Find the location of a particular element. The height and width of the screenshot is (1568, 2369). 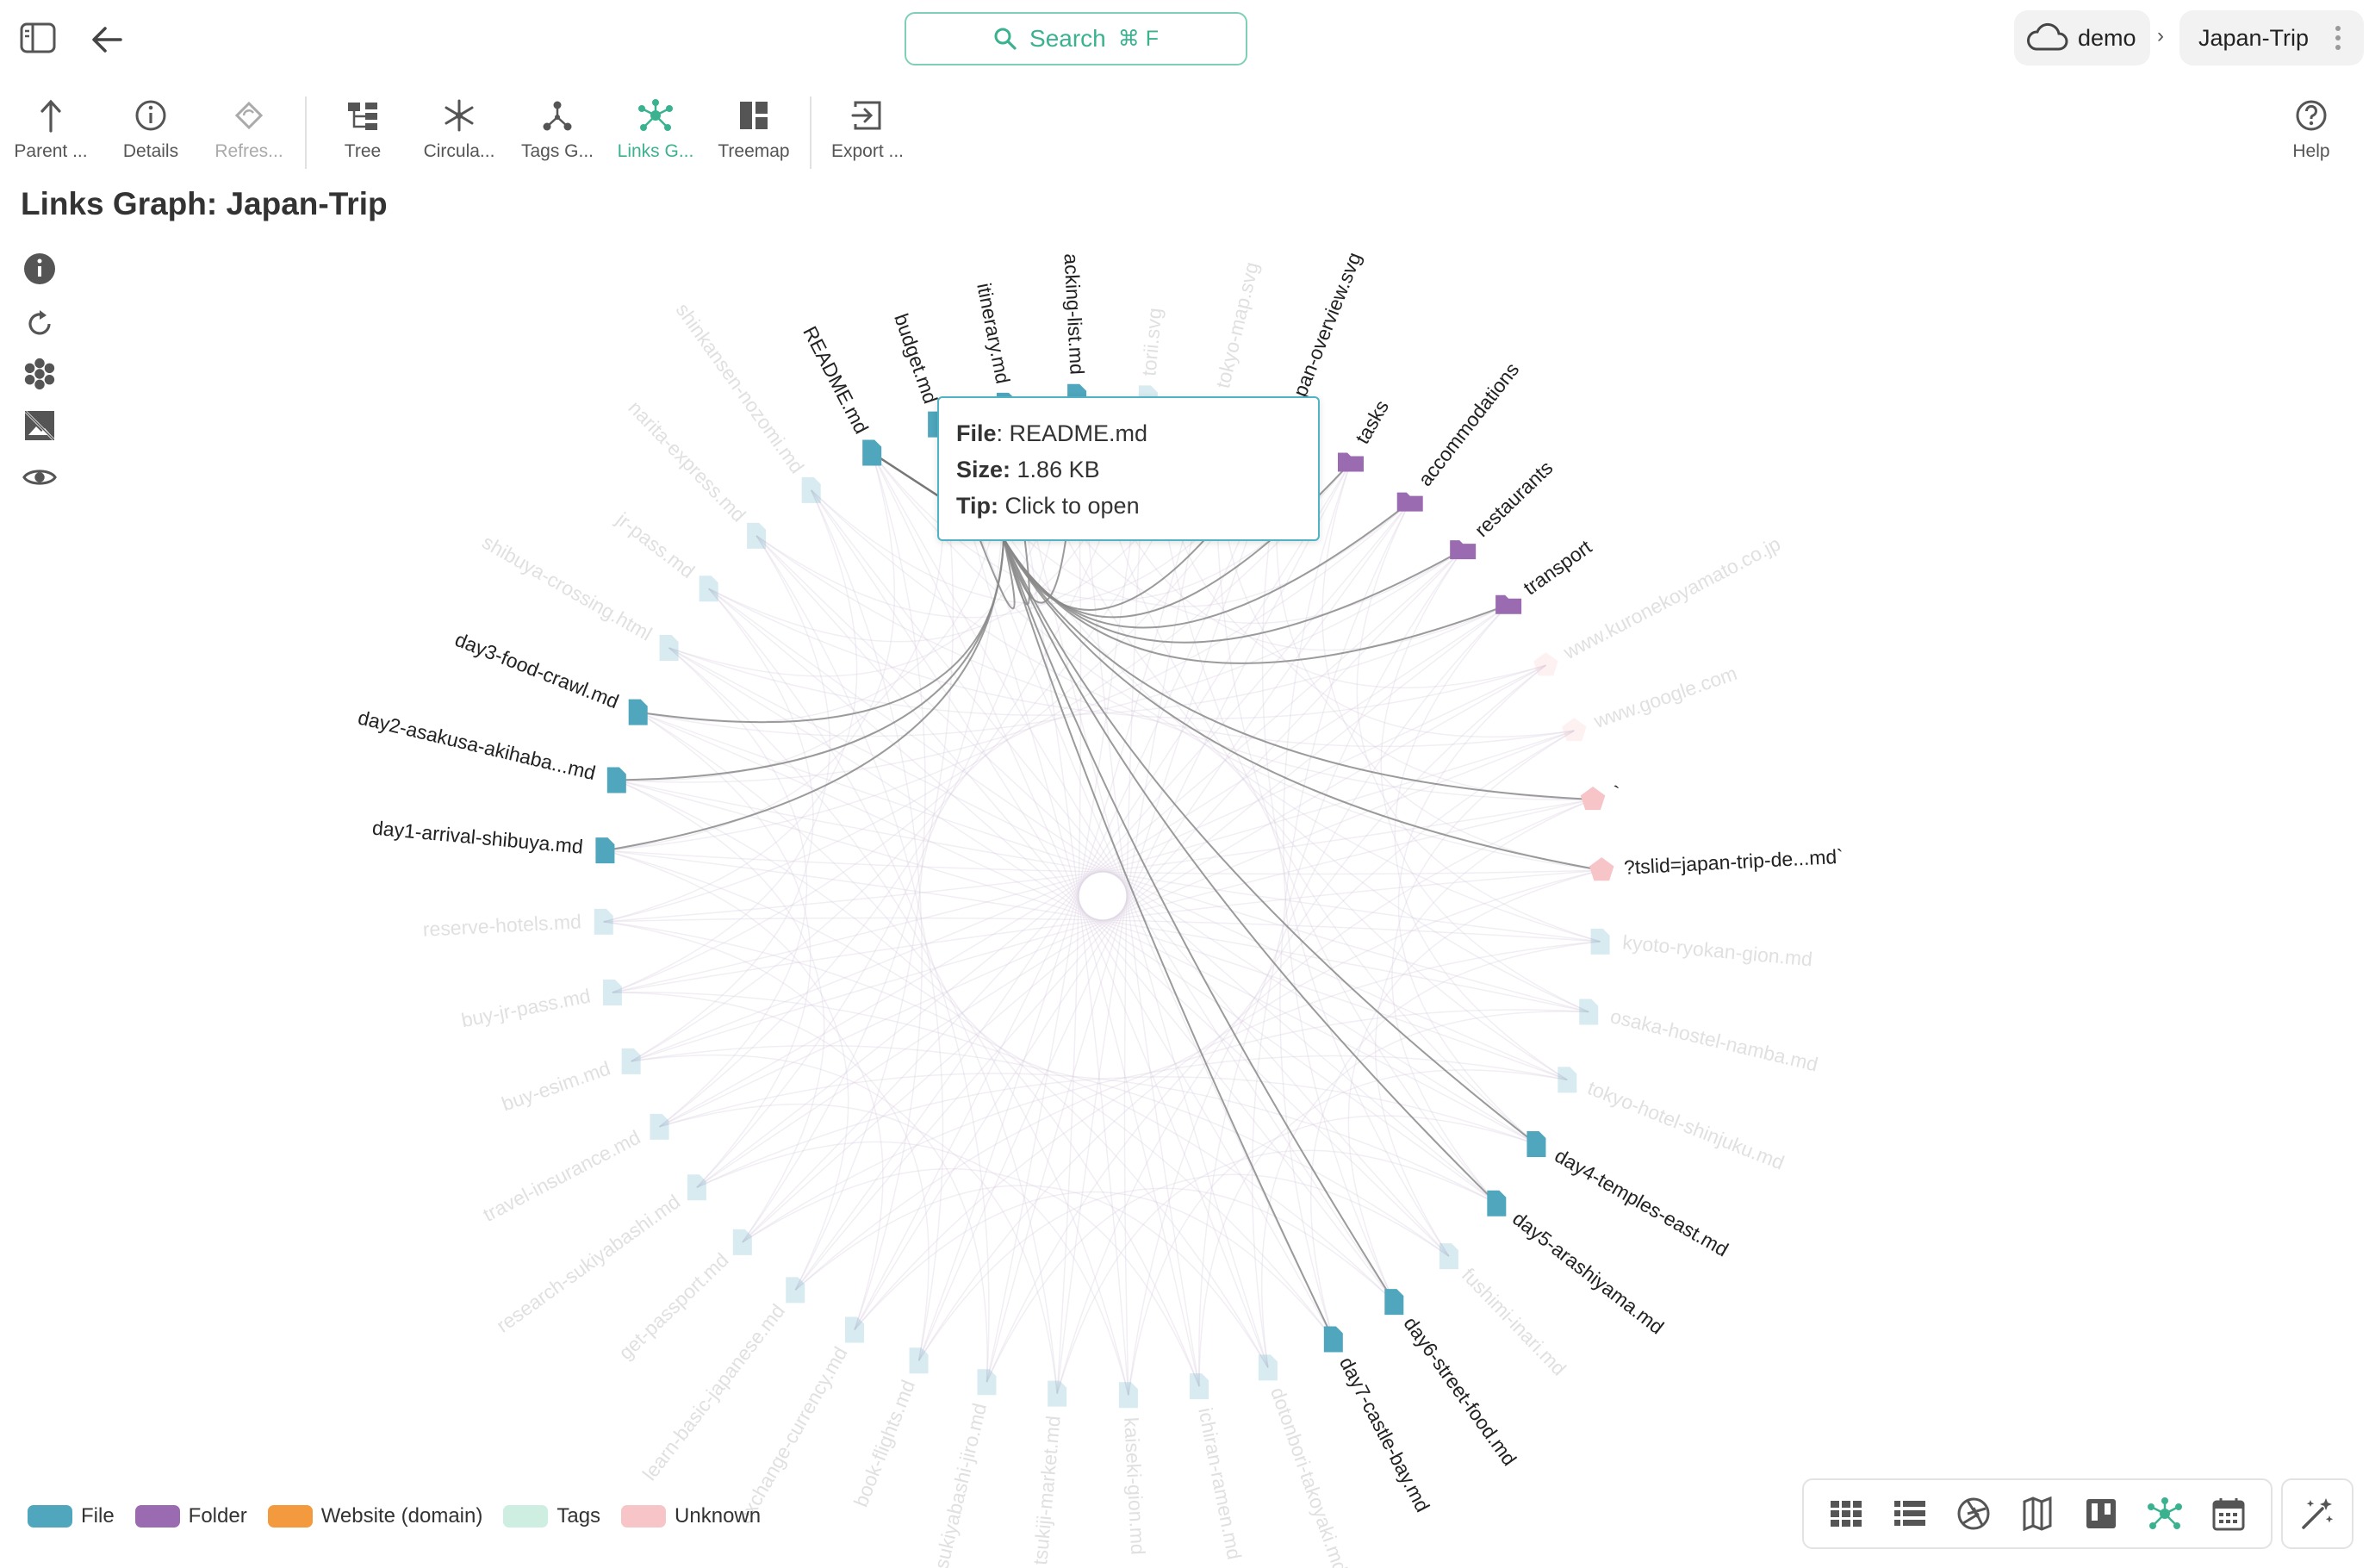

graph-node-unknown: ?tslid=japan-trip-de...md` is located at coordinates (1716, 863).